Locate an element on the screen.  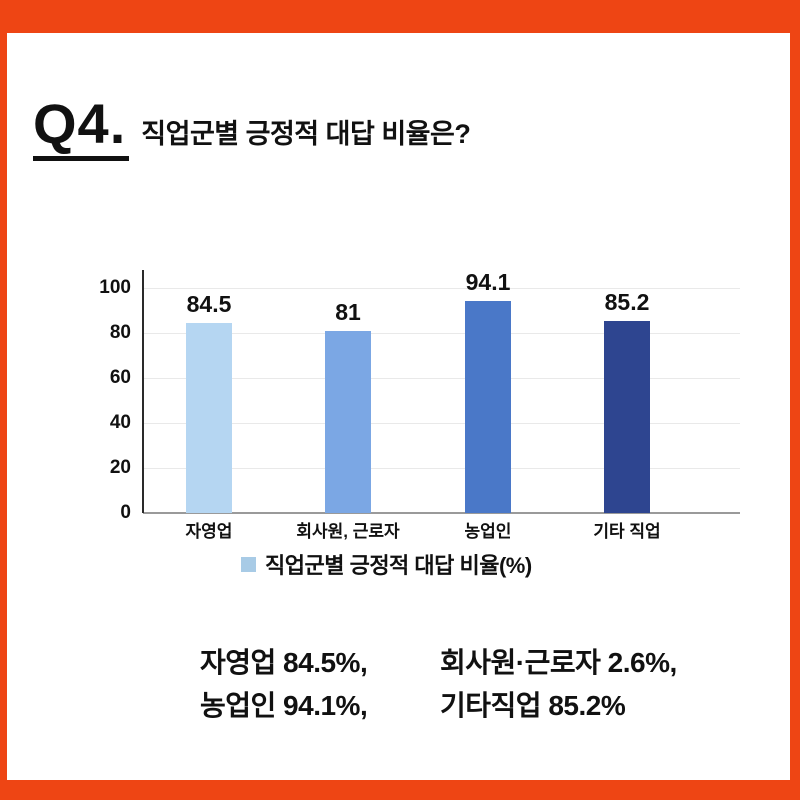
summary-line: 기타직업 85.2% is located at coordinates (533, 705).